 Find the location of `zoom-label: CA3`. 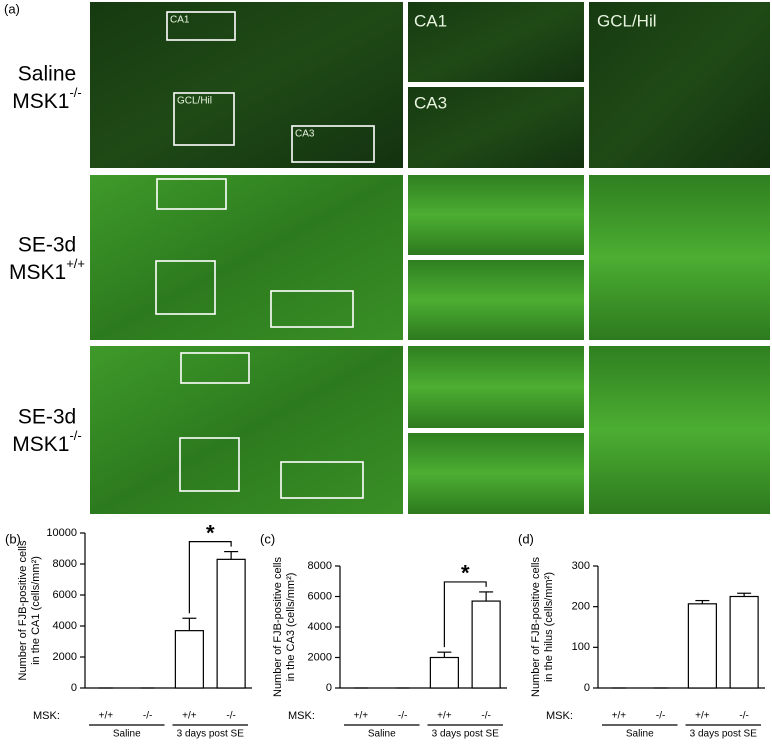

zoom-label: CA3 is located at coordinates (430, 102).